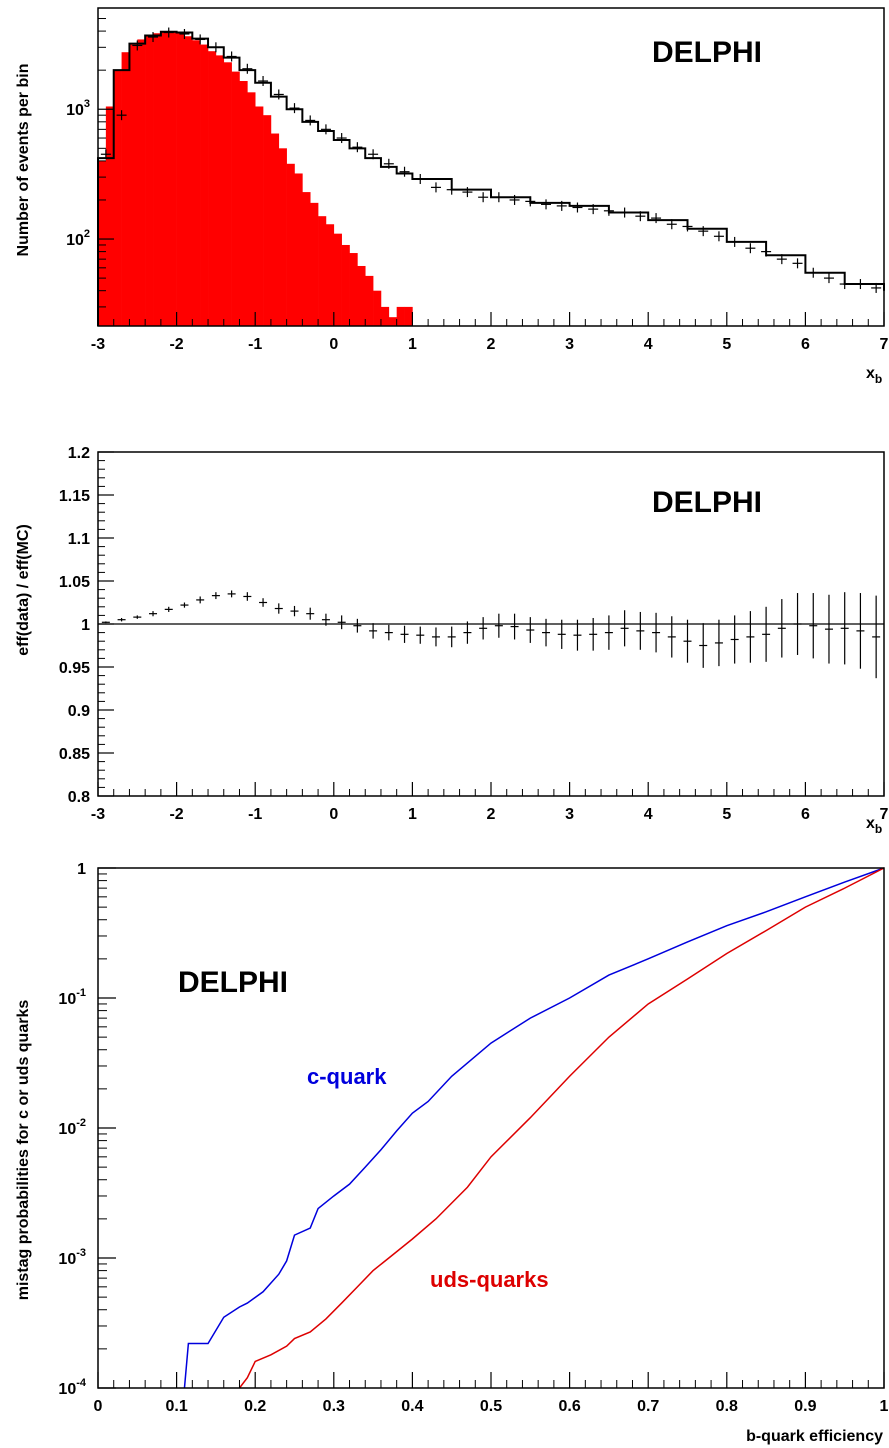 The height and width of the screenshot is (1448, 889). Describe the element at coordinates (72, 1257) in the screenshot. I see `y-tick-label: 10⁻³` at that location.